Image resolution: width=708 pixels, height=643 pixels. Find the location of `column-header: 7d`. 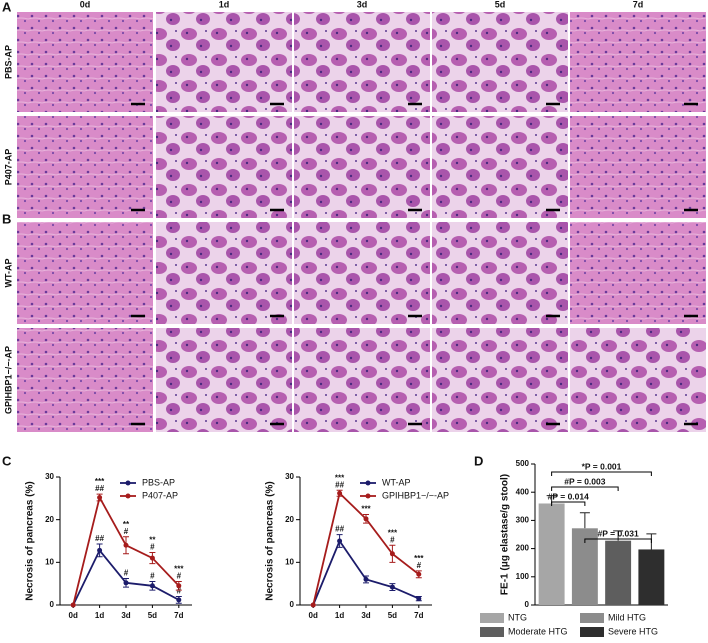

column-header: 7d is located at coordinates (638, 4).